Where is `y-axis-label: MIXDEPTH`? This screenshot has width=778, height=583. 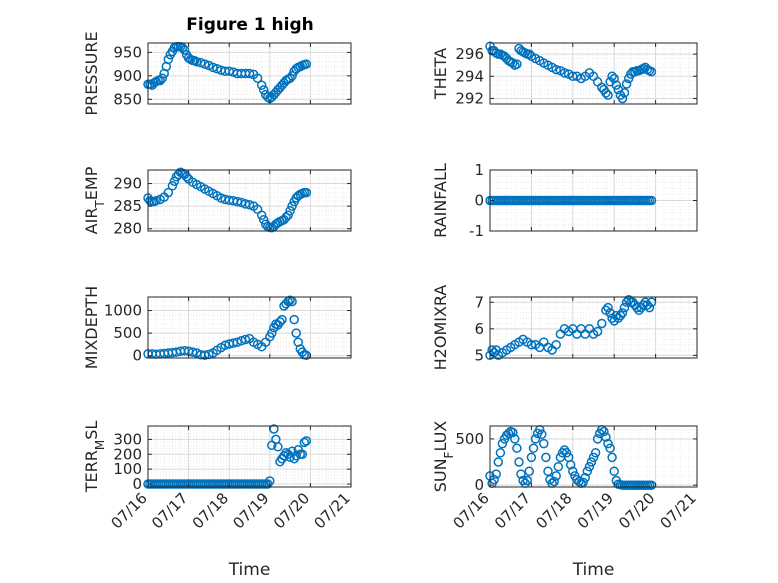 y-axis-label: MIXDEPTH is located at coordinates (91, 327).